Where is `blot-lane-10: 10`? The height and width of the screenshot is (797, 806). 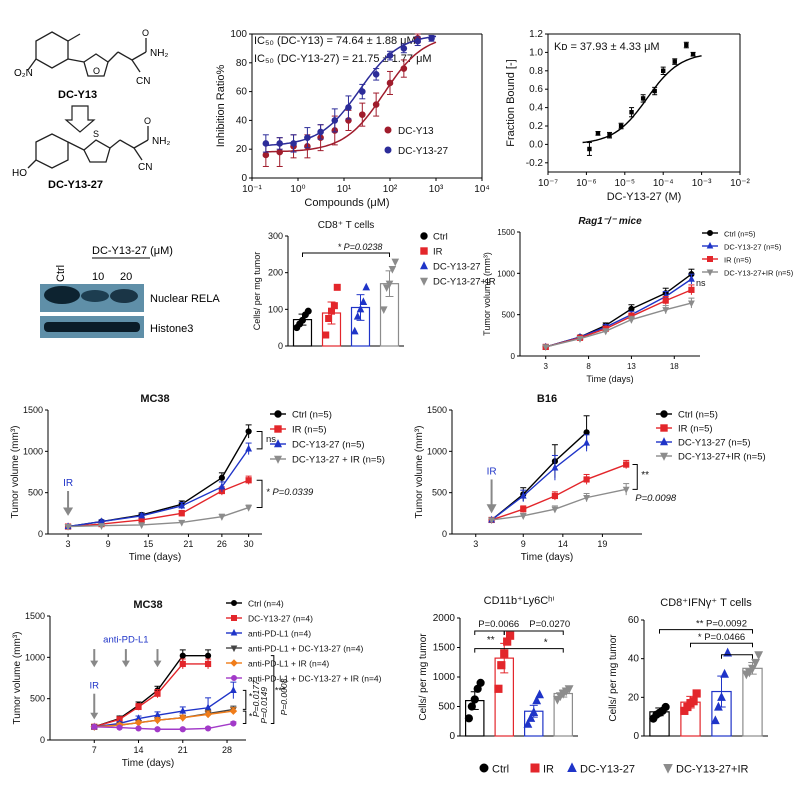
blot-lane-10: 10 is located at coordinates (98, 277).